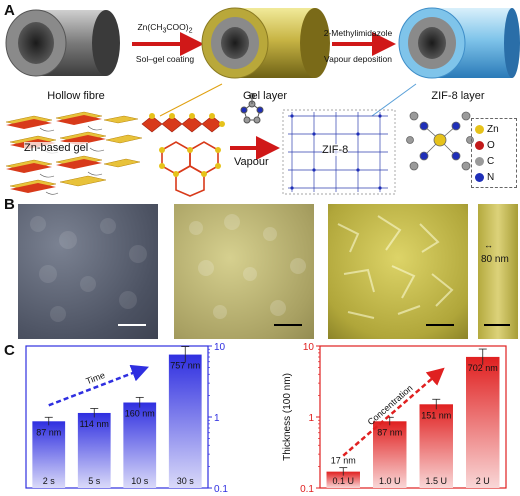  I want to click on bar-value-label: 160 nm, so click(140, 414).